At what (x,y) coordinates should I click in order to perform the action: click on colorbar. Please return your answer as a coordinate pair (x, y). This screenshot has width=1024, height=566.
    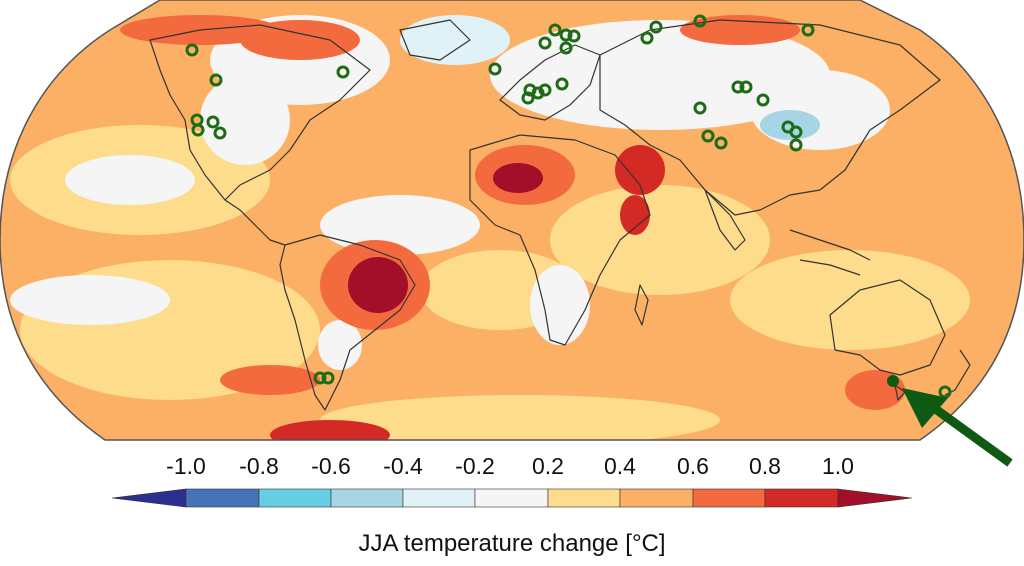
    Looking at the image, I should click on (512, 498).